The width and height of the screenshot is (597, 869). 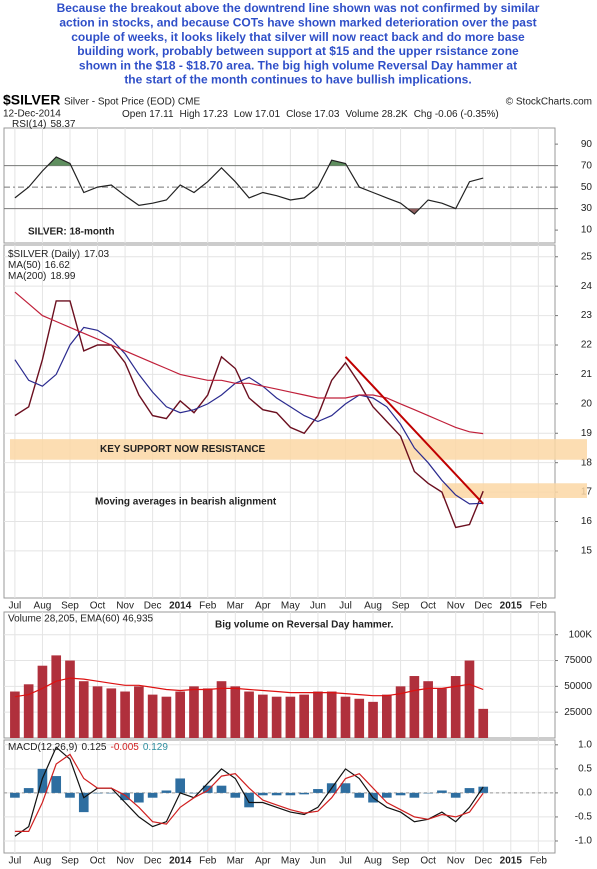 What do you see at coordinates (186, 502) in the screenshot?
I see `note: Moving averages in bearish alignment` at bounding box center [186, 502].